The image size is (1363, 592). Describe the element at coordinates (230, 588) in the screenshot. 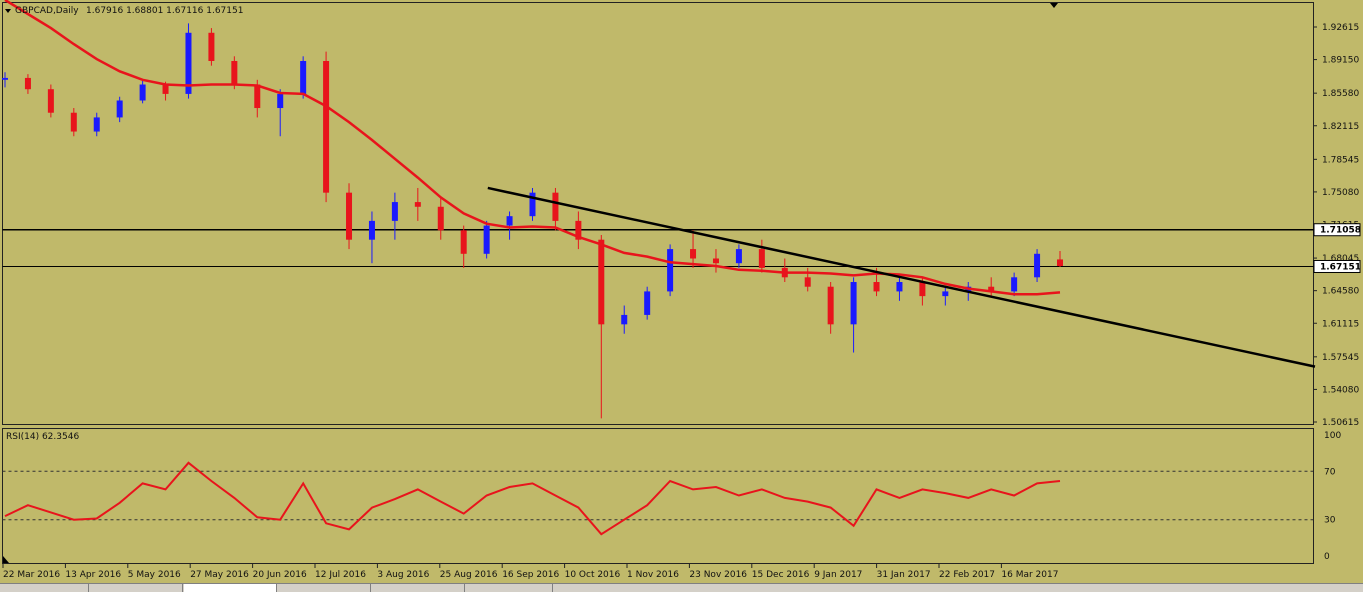

I see `chart-tab-active` at that location.